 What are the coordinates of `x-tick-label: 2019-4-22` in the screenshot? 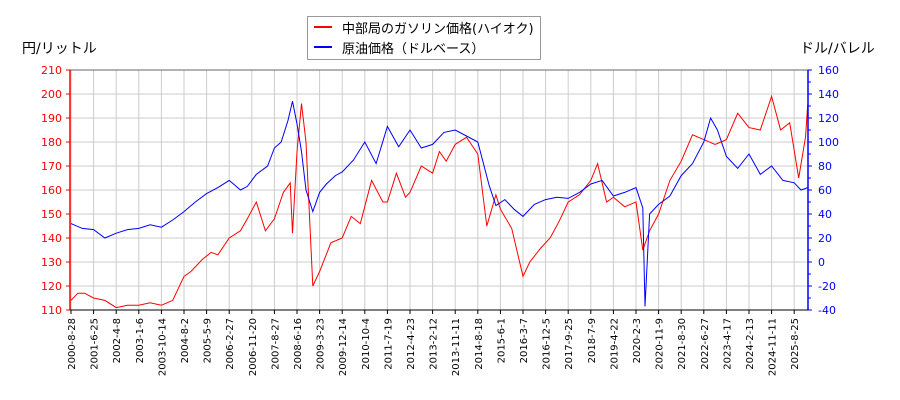 It's located at (614, 344).